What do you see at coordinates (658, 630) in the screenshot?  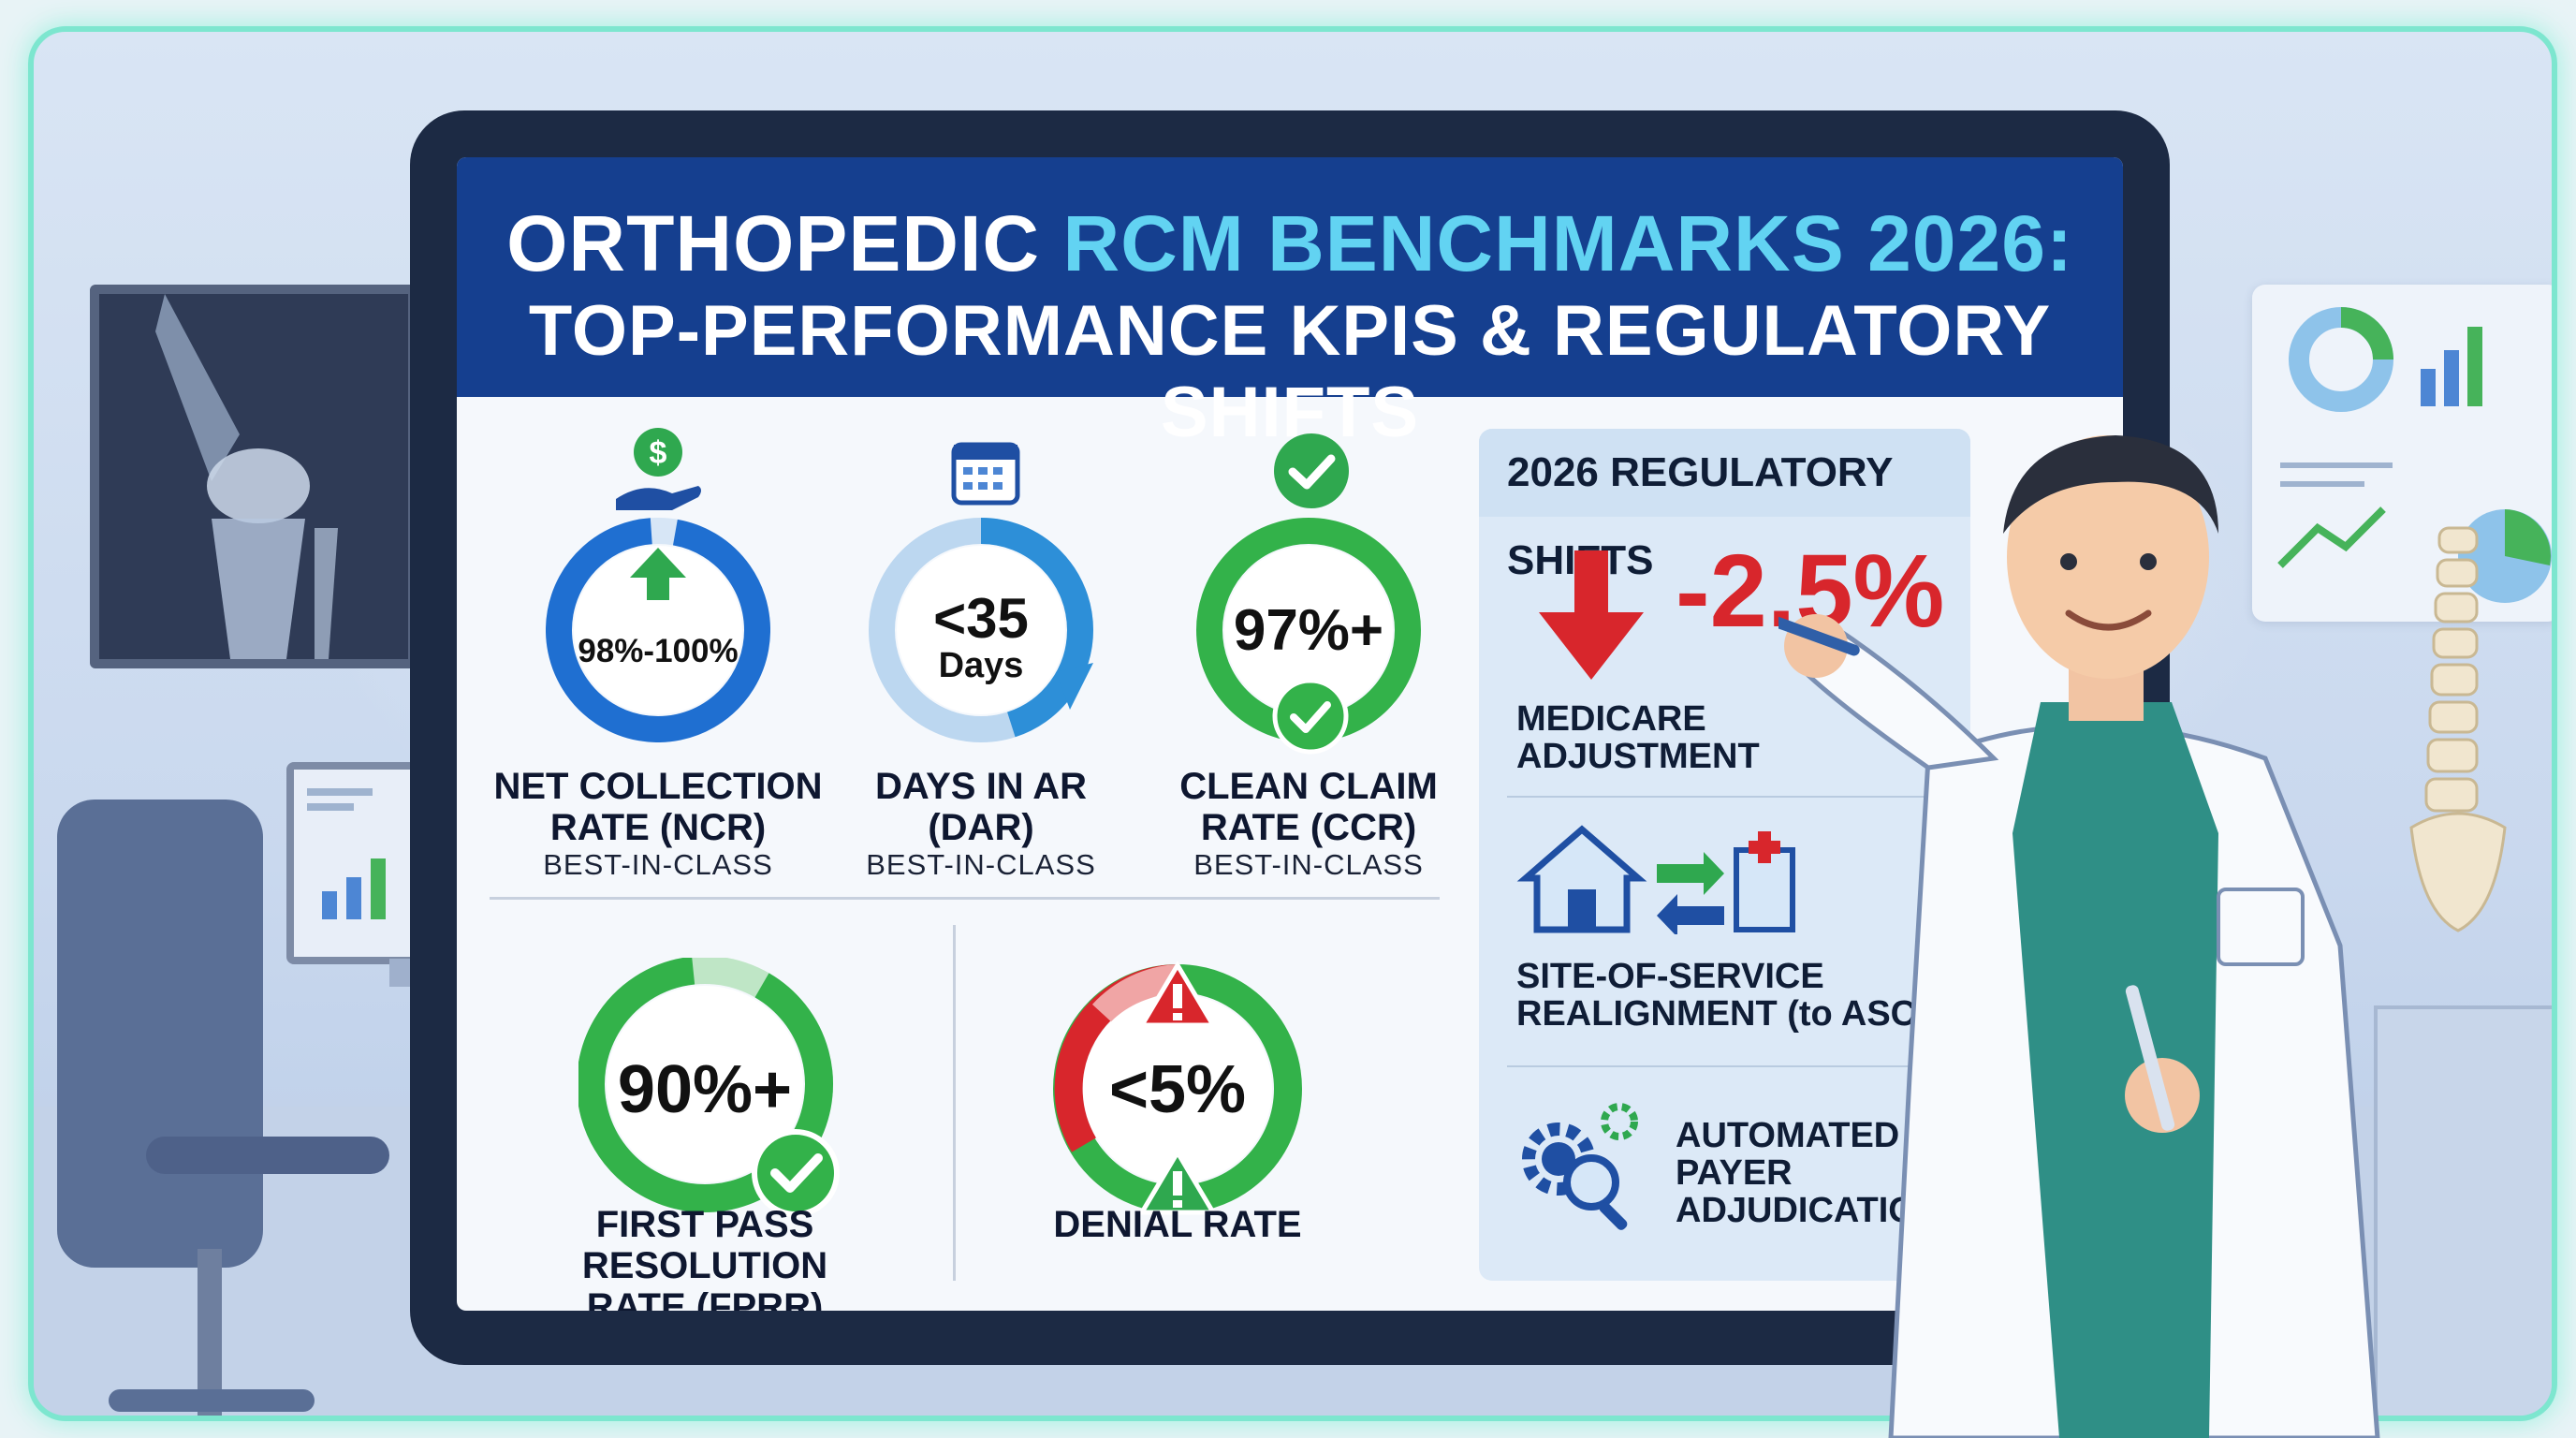 I see `ncr-ring` at bounding box center [658, 630].